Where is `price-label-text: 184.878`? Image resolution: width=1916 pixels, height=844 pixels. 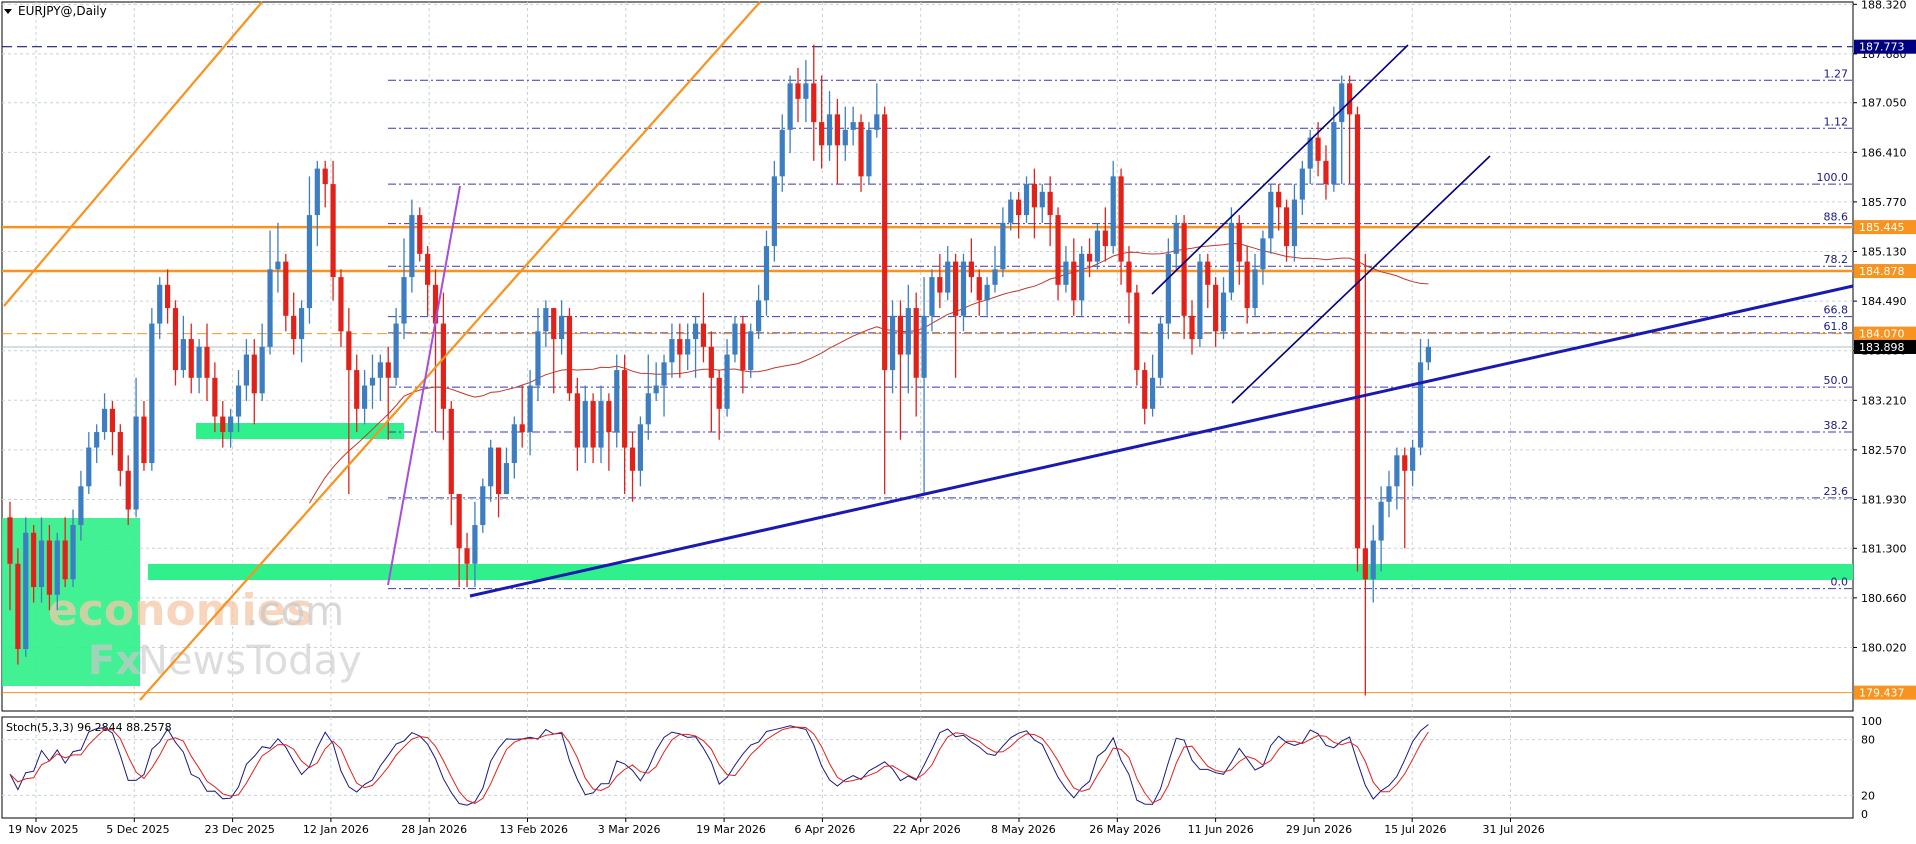
price-label-text: 184.878 is located at coordinates (1882, 271).